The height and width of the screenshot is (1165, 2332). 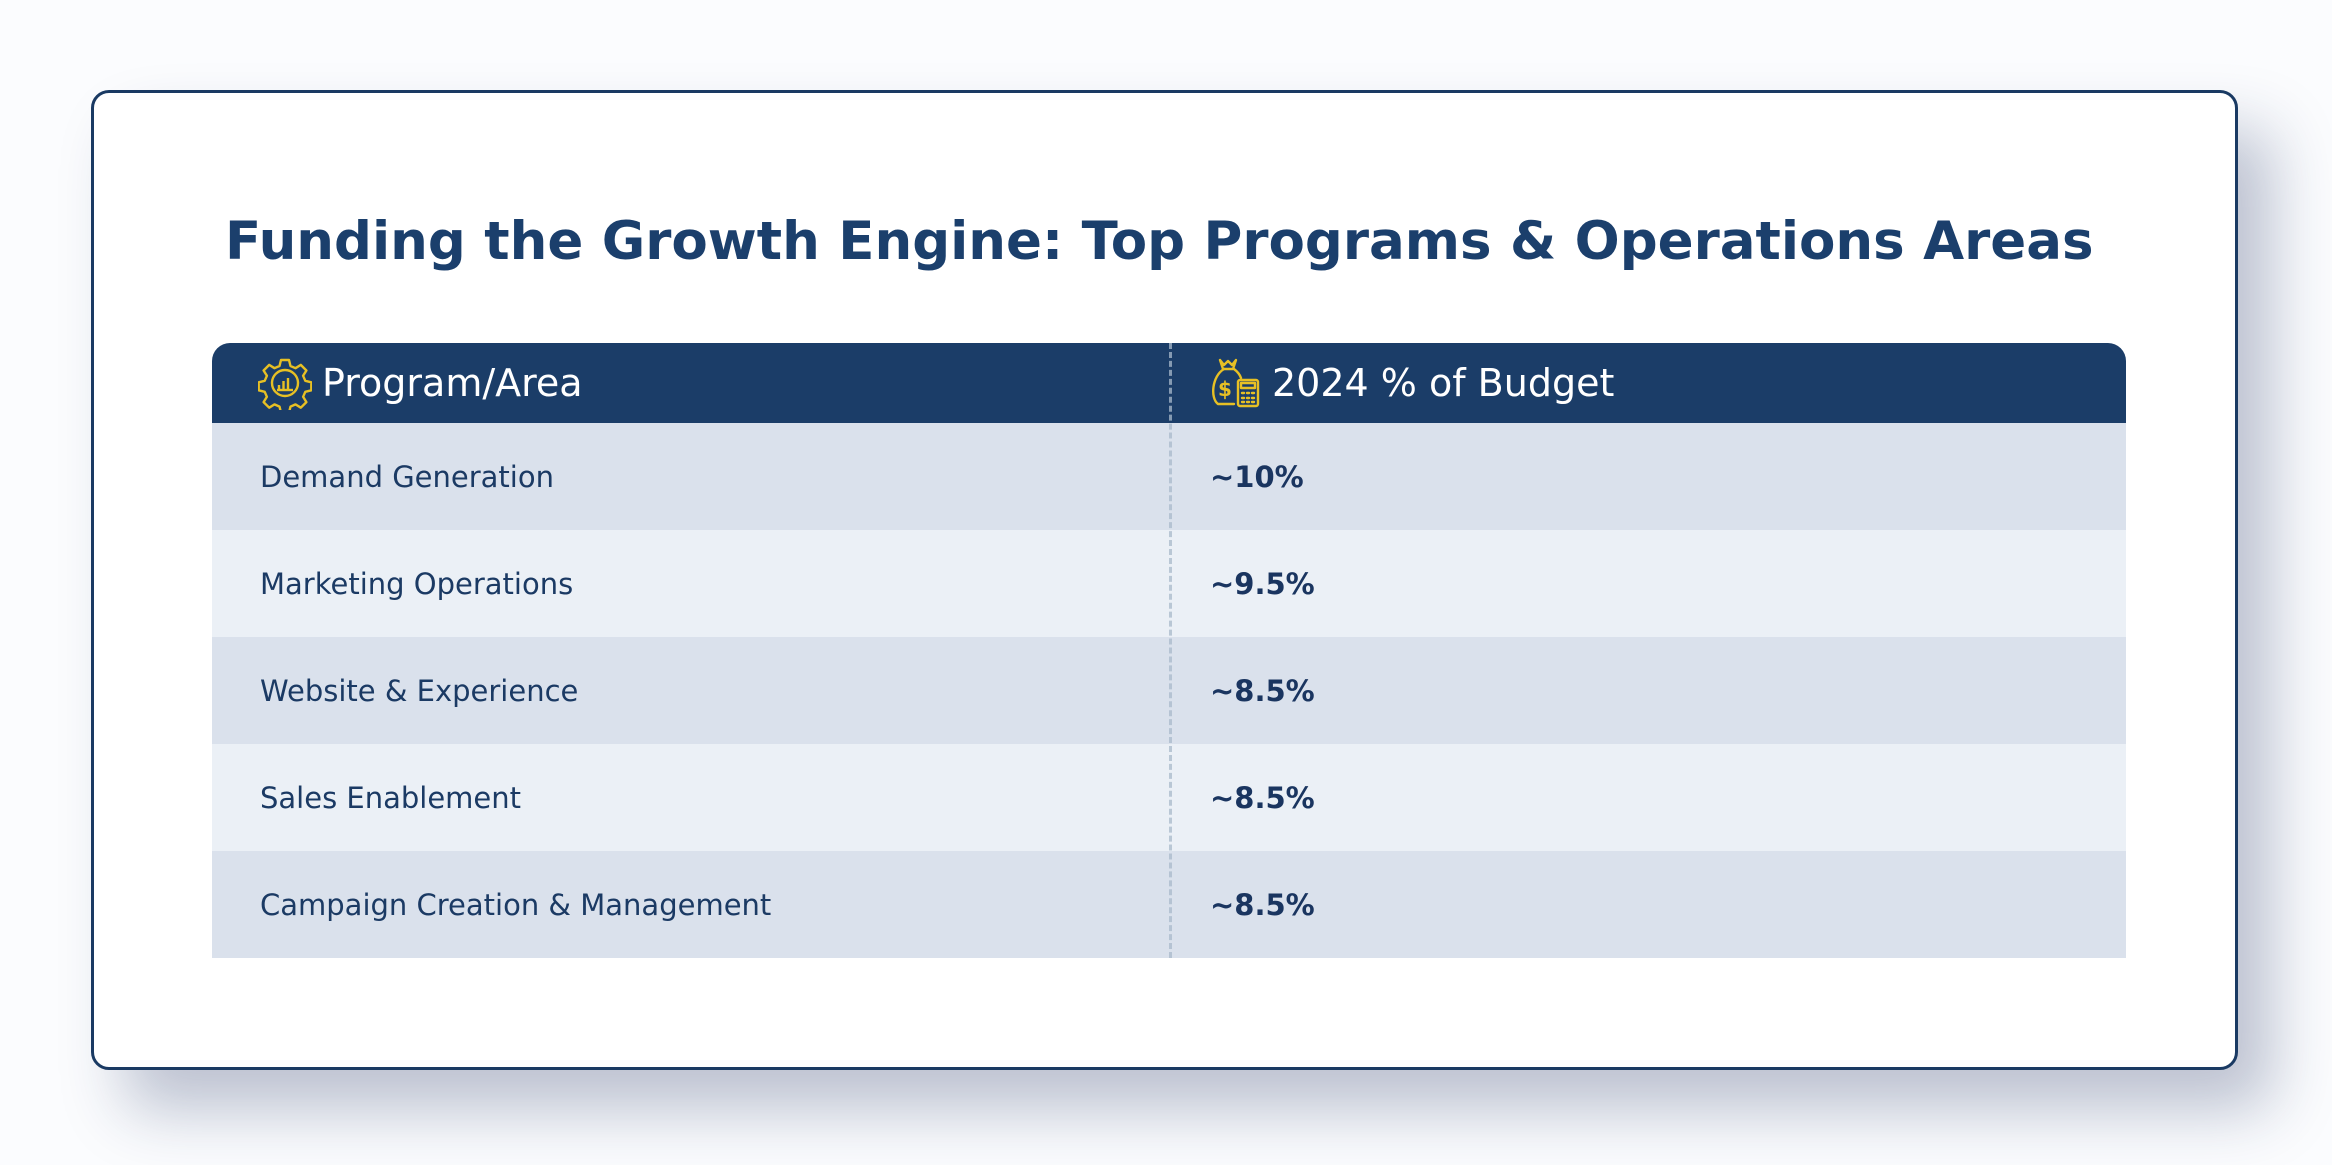 What do you see at coordinates (1262, 583) in the screenshot?
I see `budget-cell: ~9.5%` at bounding box center [1262, 583].